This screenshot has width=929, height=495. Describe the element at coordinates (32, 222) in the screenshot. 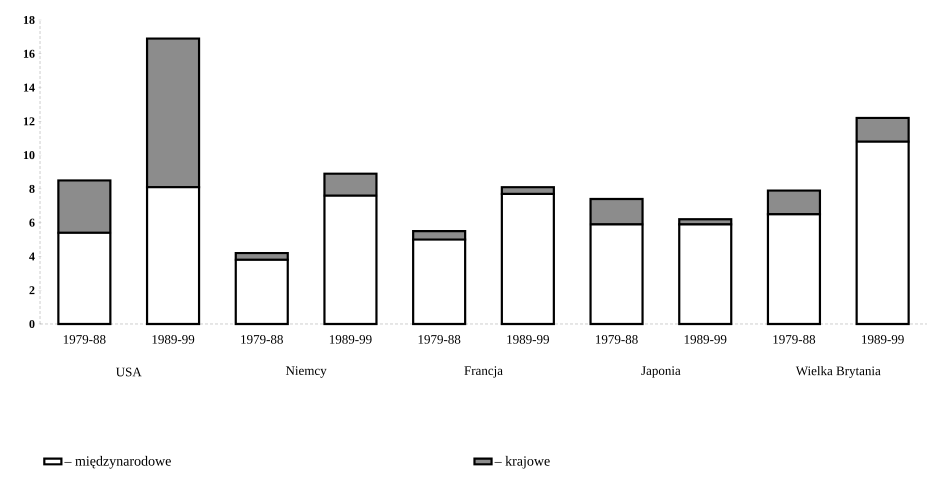

I see `y-tick-label: 6` at that location.